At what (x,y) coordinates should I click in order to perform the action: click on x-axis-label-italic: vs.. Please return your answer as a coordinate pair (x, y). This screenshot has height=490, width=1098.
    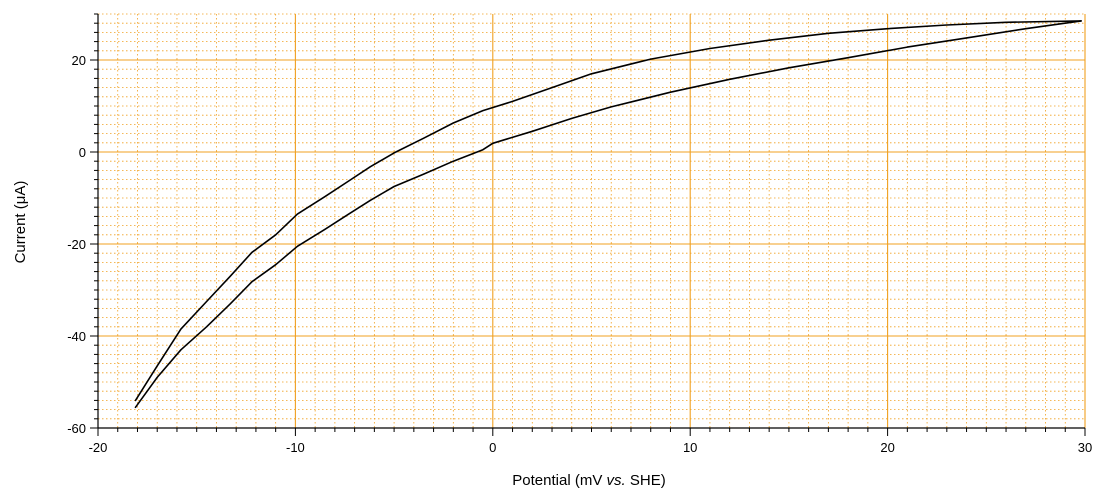
    Looking at the image, I should click on (616, 480).